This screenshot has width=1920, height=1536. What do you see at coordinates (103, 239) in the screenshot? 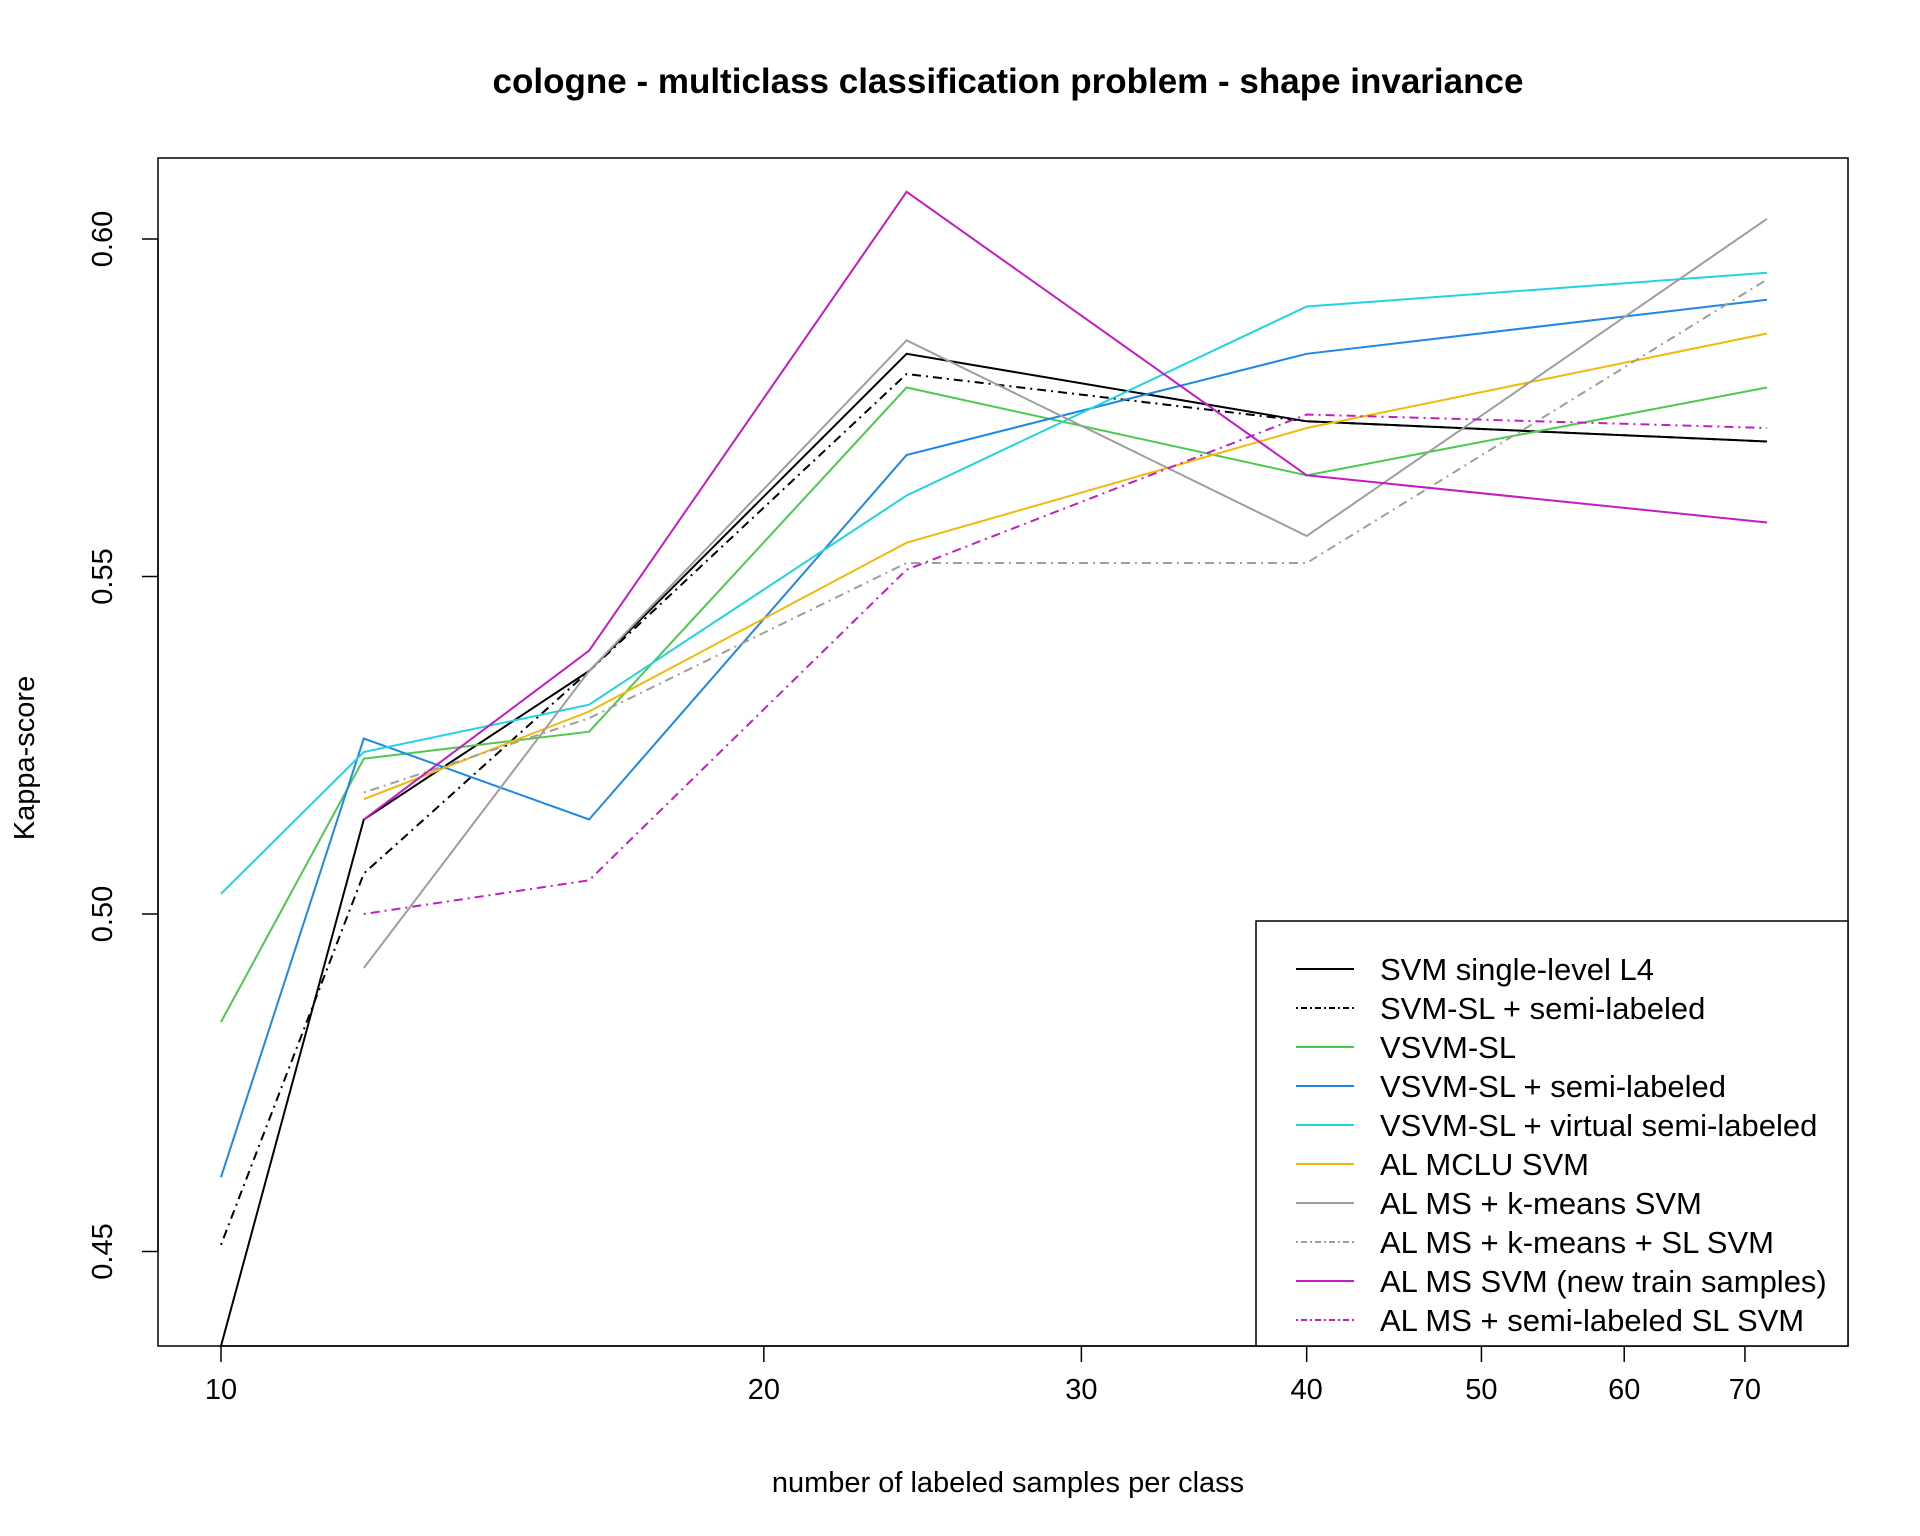
I see `y-tick-label: 0.60` at bounding box center [103, 239].